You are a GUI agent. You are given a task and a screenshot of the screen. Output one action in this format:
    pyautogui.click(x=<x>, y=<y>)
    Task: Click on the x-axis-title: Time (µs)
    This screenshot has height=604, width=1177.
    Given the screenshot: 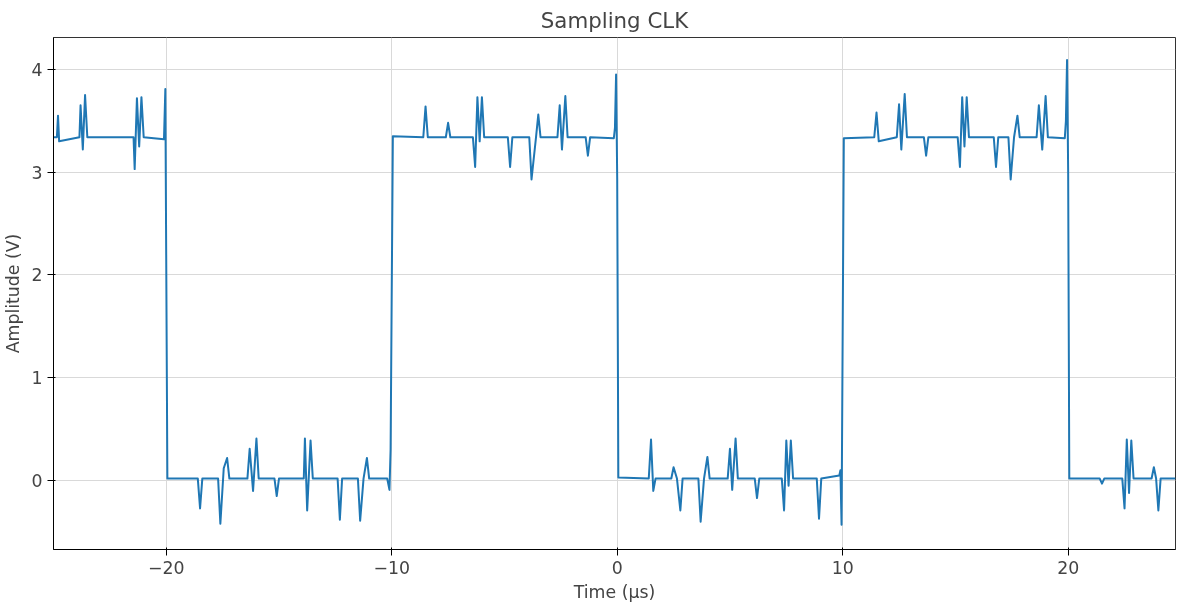 What is the action you would take?
    pyautogui.click(x=614, y=591)
    